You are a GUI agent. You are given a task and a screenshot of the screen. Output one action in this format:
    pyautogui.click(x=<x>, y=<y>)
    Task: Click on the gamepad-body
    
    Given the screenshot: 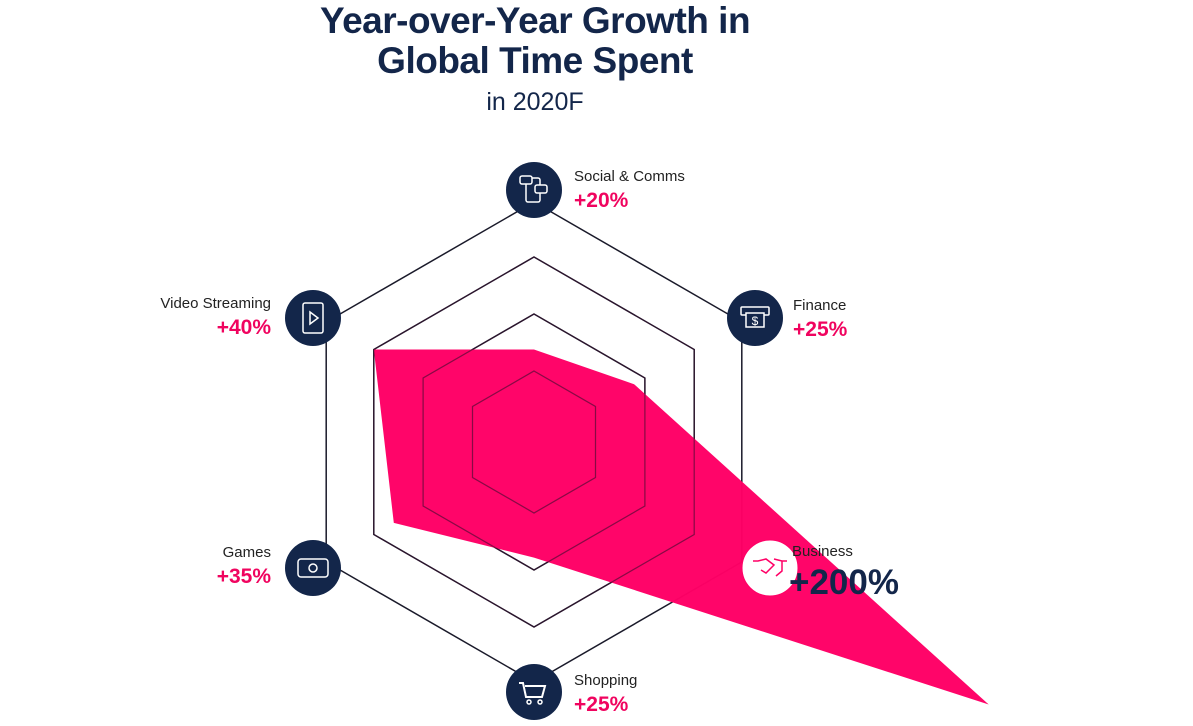 What is the action you would take?
    pyautogui.click(x=313, y=568)
    